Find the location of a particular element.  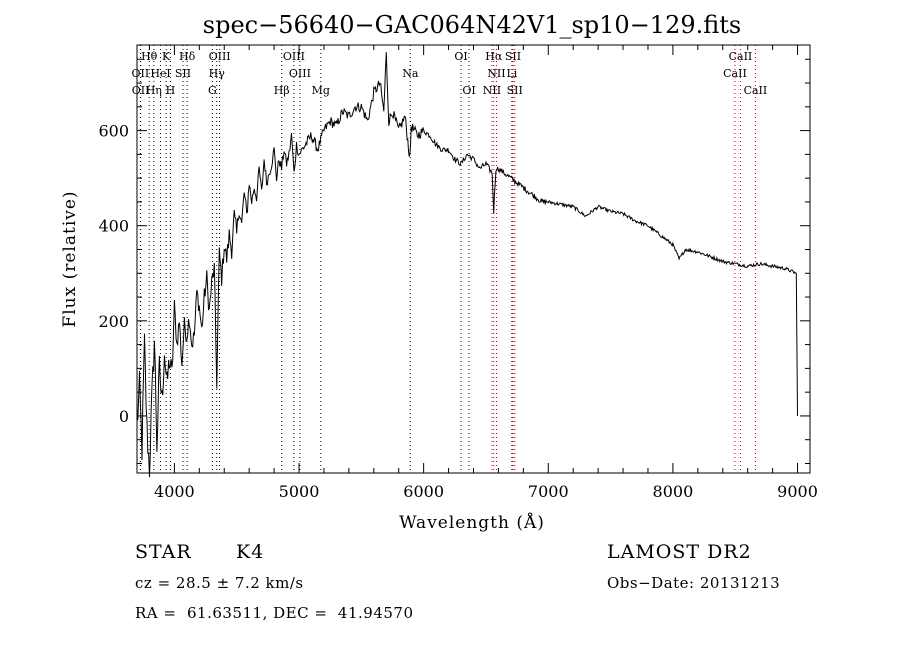

x-tick-label: 4000 is located at coordinates (174, 491).